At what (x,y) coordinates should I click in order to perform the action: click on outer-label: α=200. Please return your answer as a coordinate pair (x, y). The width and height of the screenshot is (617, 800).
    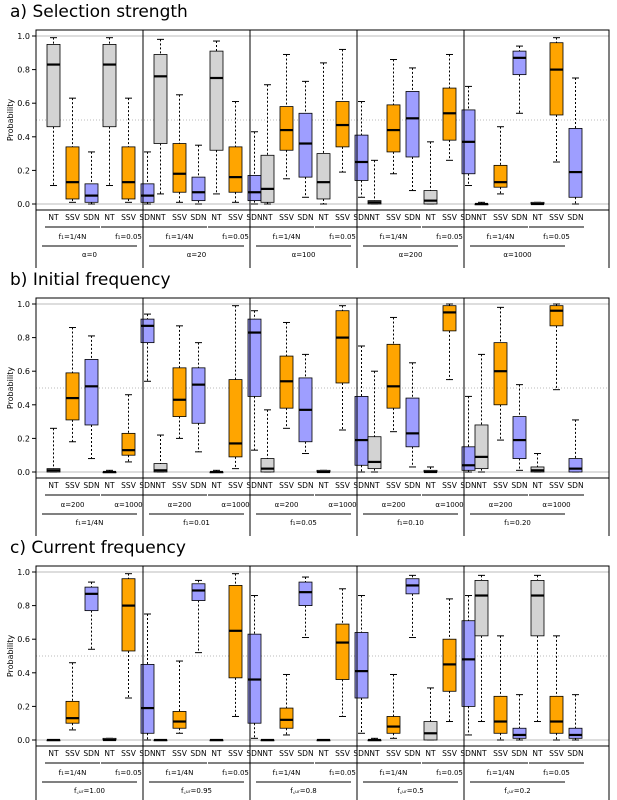
    Looking at the image, I should click on (411, 255).